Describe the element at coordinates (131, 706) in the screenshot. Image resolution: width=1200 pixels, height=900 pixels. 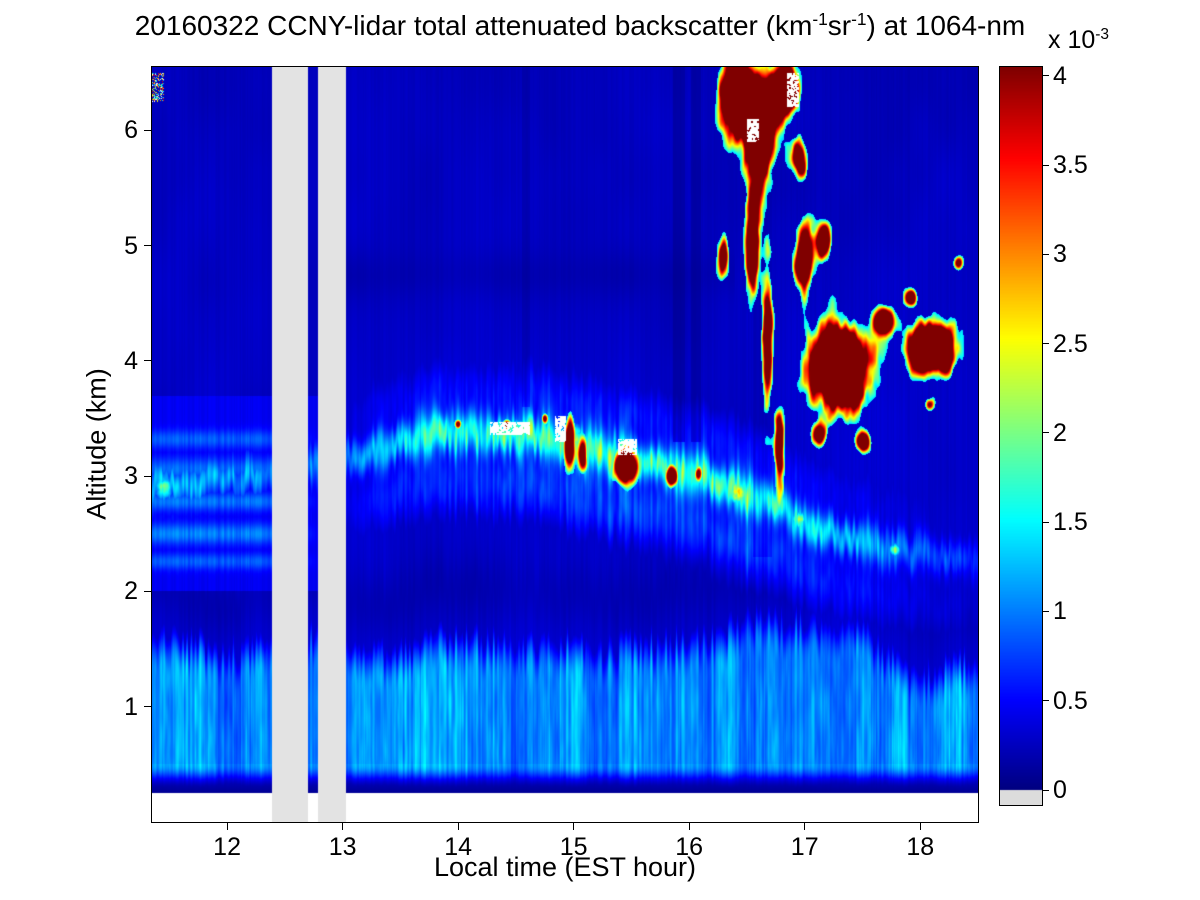
I see `y-tick-label: 1` at that location.